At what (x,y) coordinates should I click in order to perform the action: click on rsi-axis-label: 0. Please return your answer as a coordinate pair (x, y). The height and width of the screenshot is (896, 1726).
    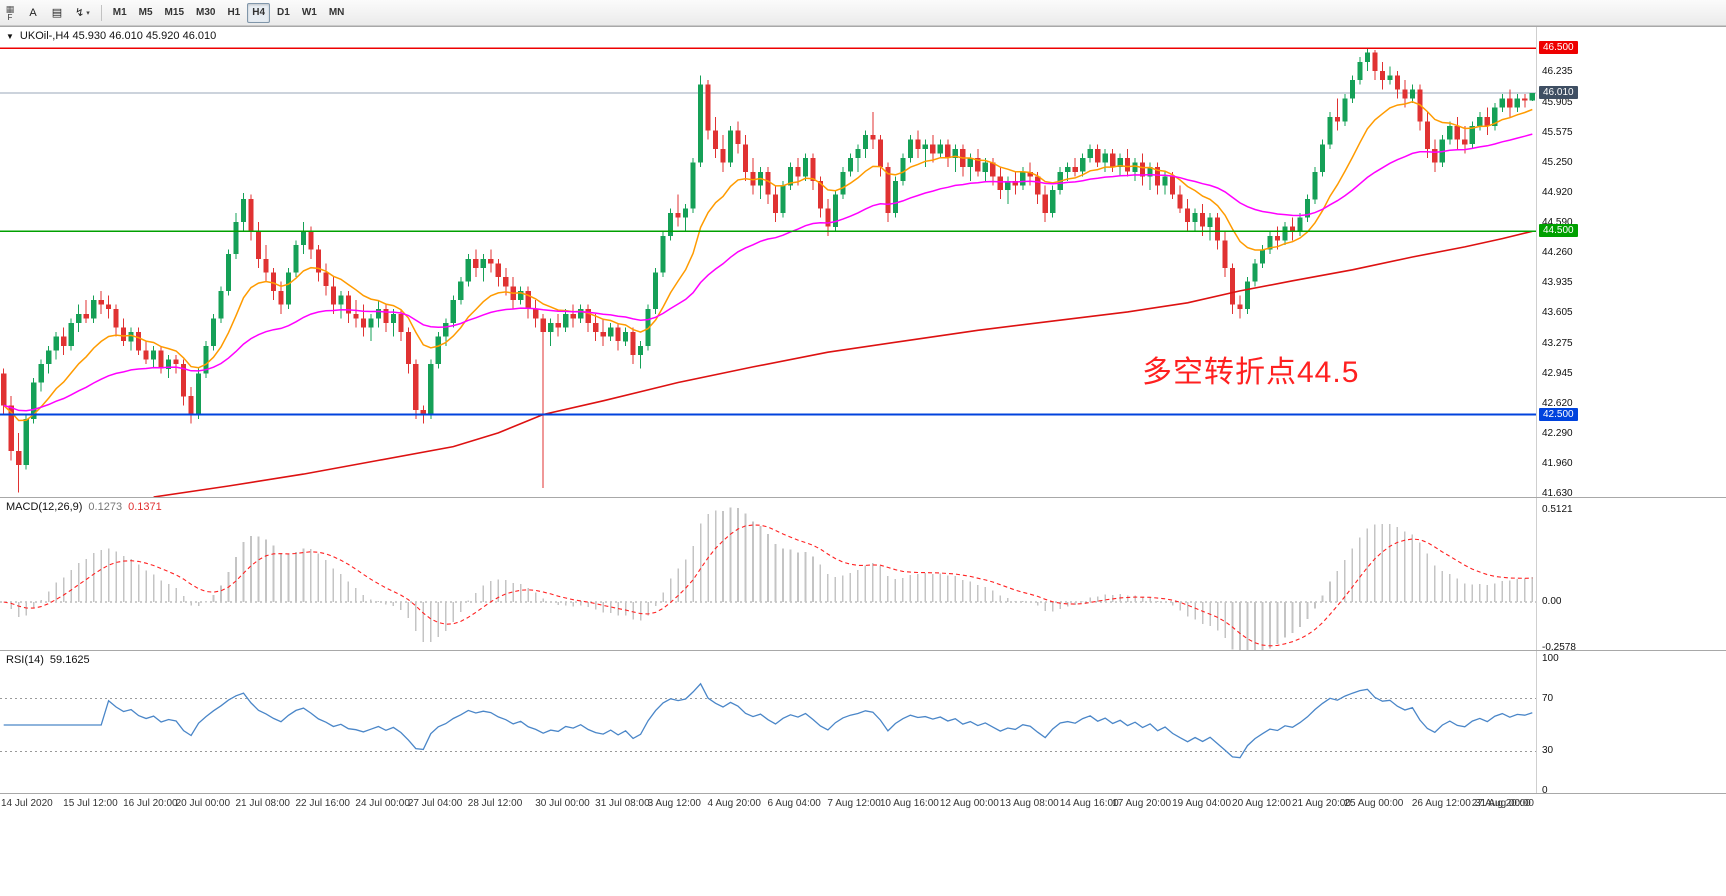
    Looking at the image, I should click on (1545, 790).